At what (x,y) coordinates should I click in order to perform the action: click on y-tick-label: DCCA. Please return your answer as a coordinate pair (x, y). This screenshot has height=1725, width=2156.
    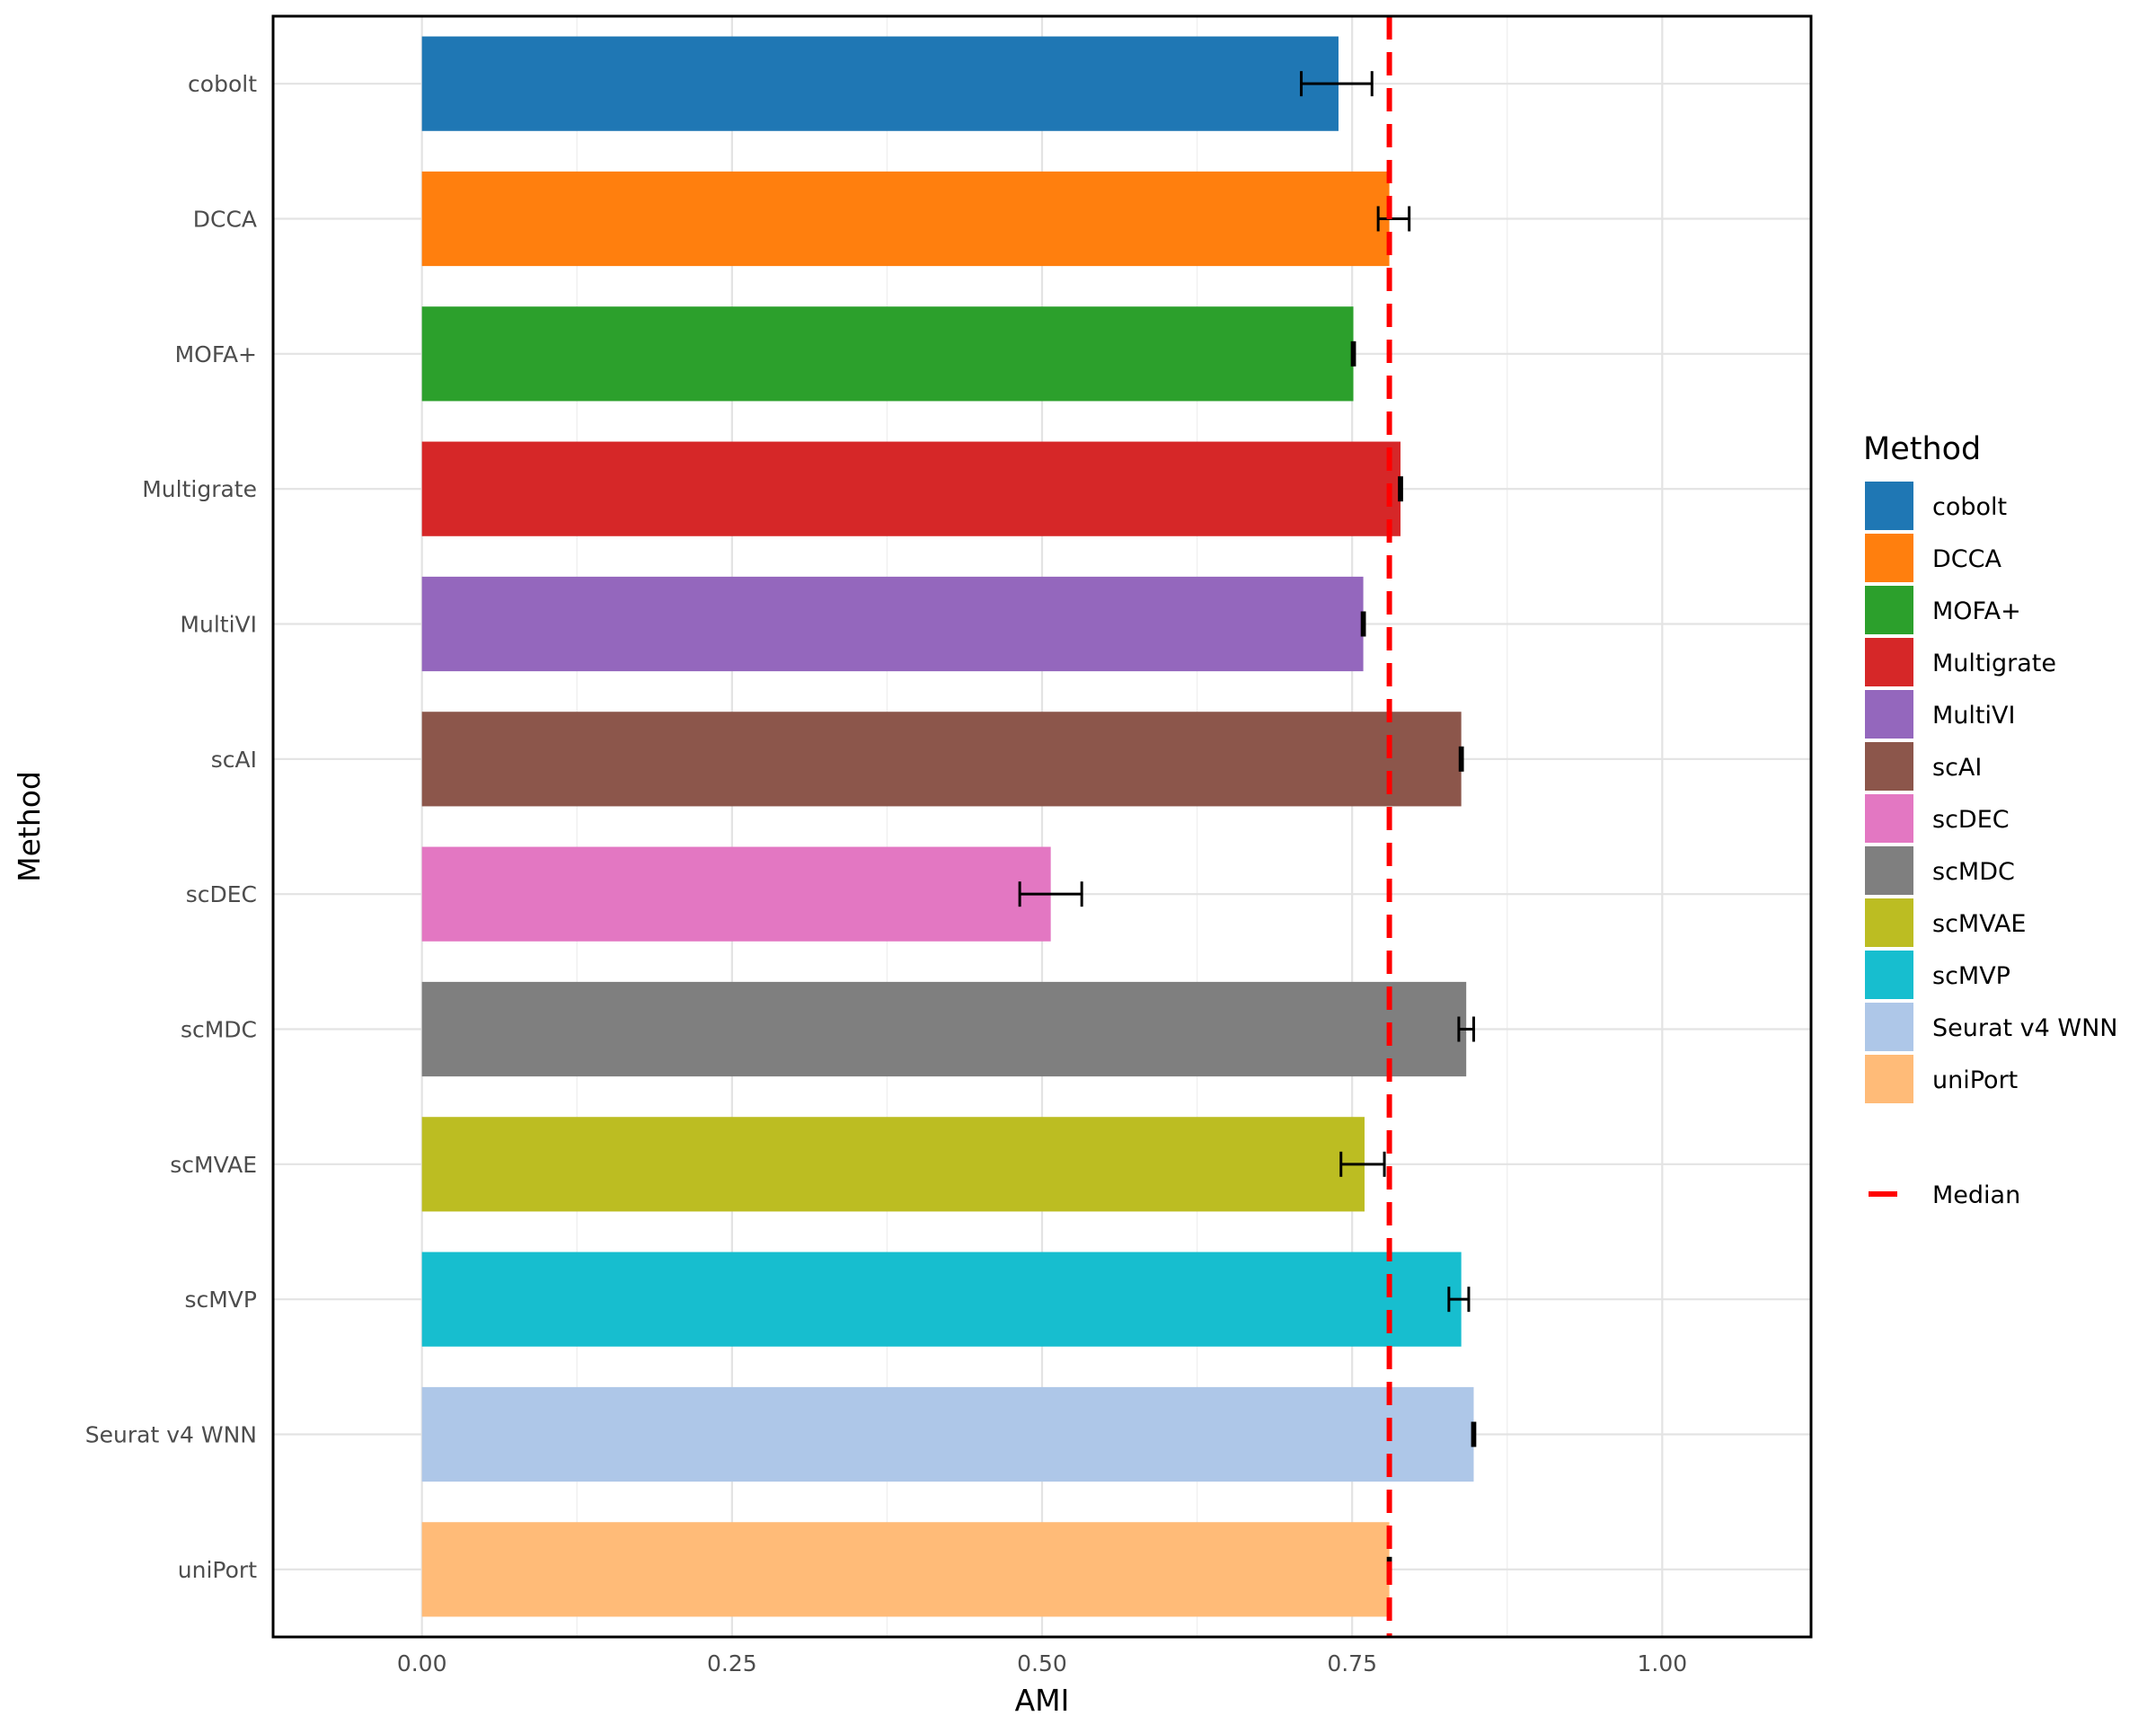
    Looking at the image, I should click on (225, 220).